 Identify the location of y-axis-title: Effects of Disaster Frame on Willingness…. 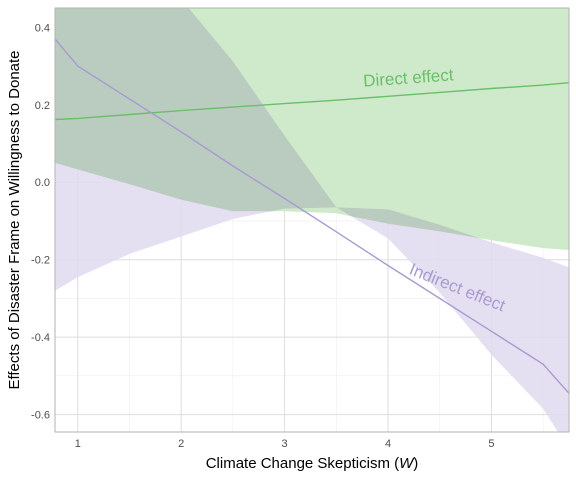
(14, 219).